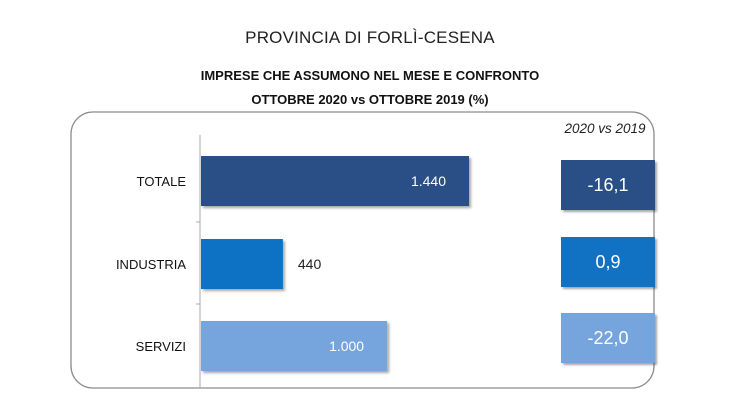 This screenshot has width=740, height=400. I want to click on comparison-value-industria: 0,9, so click(608, 262).